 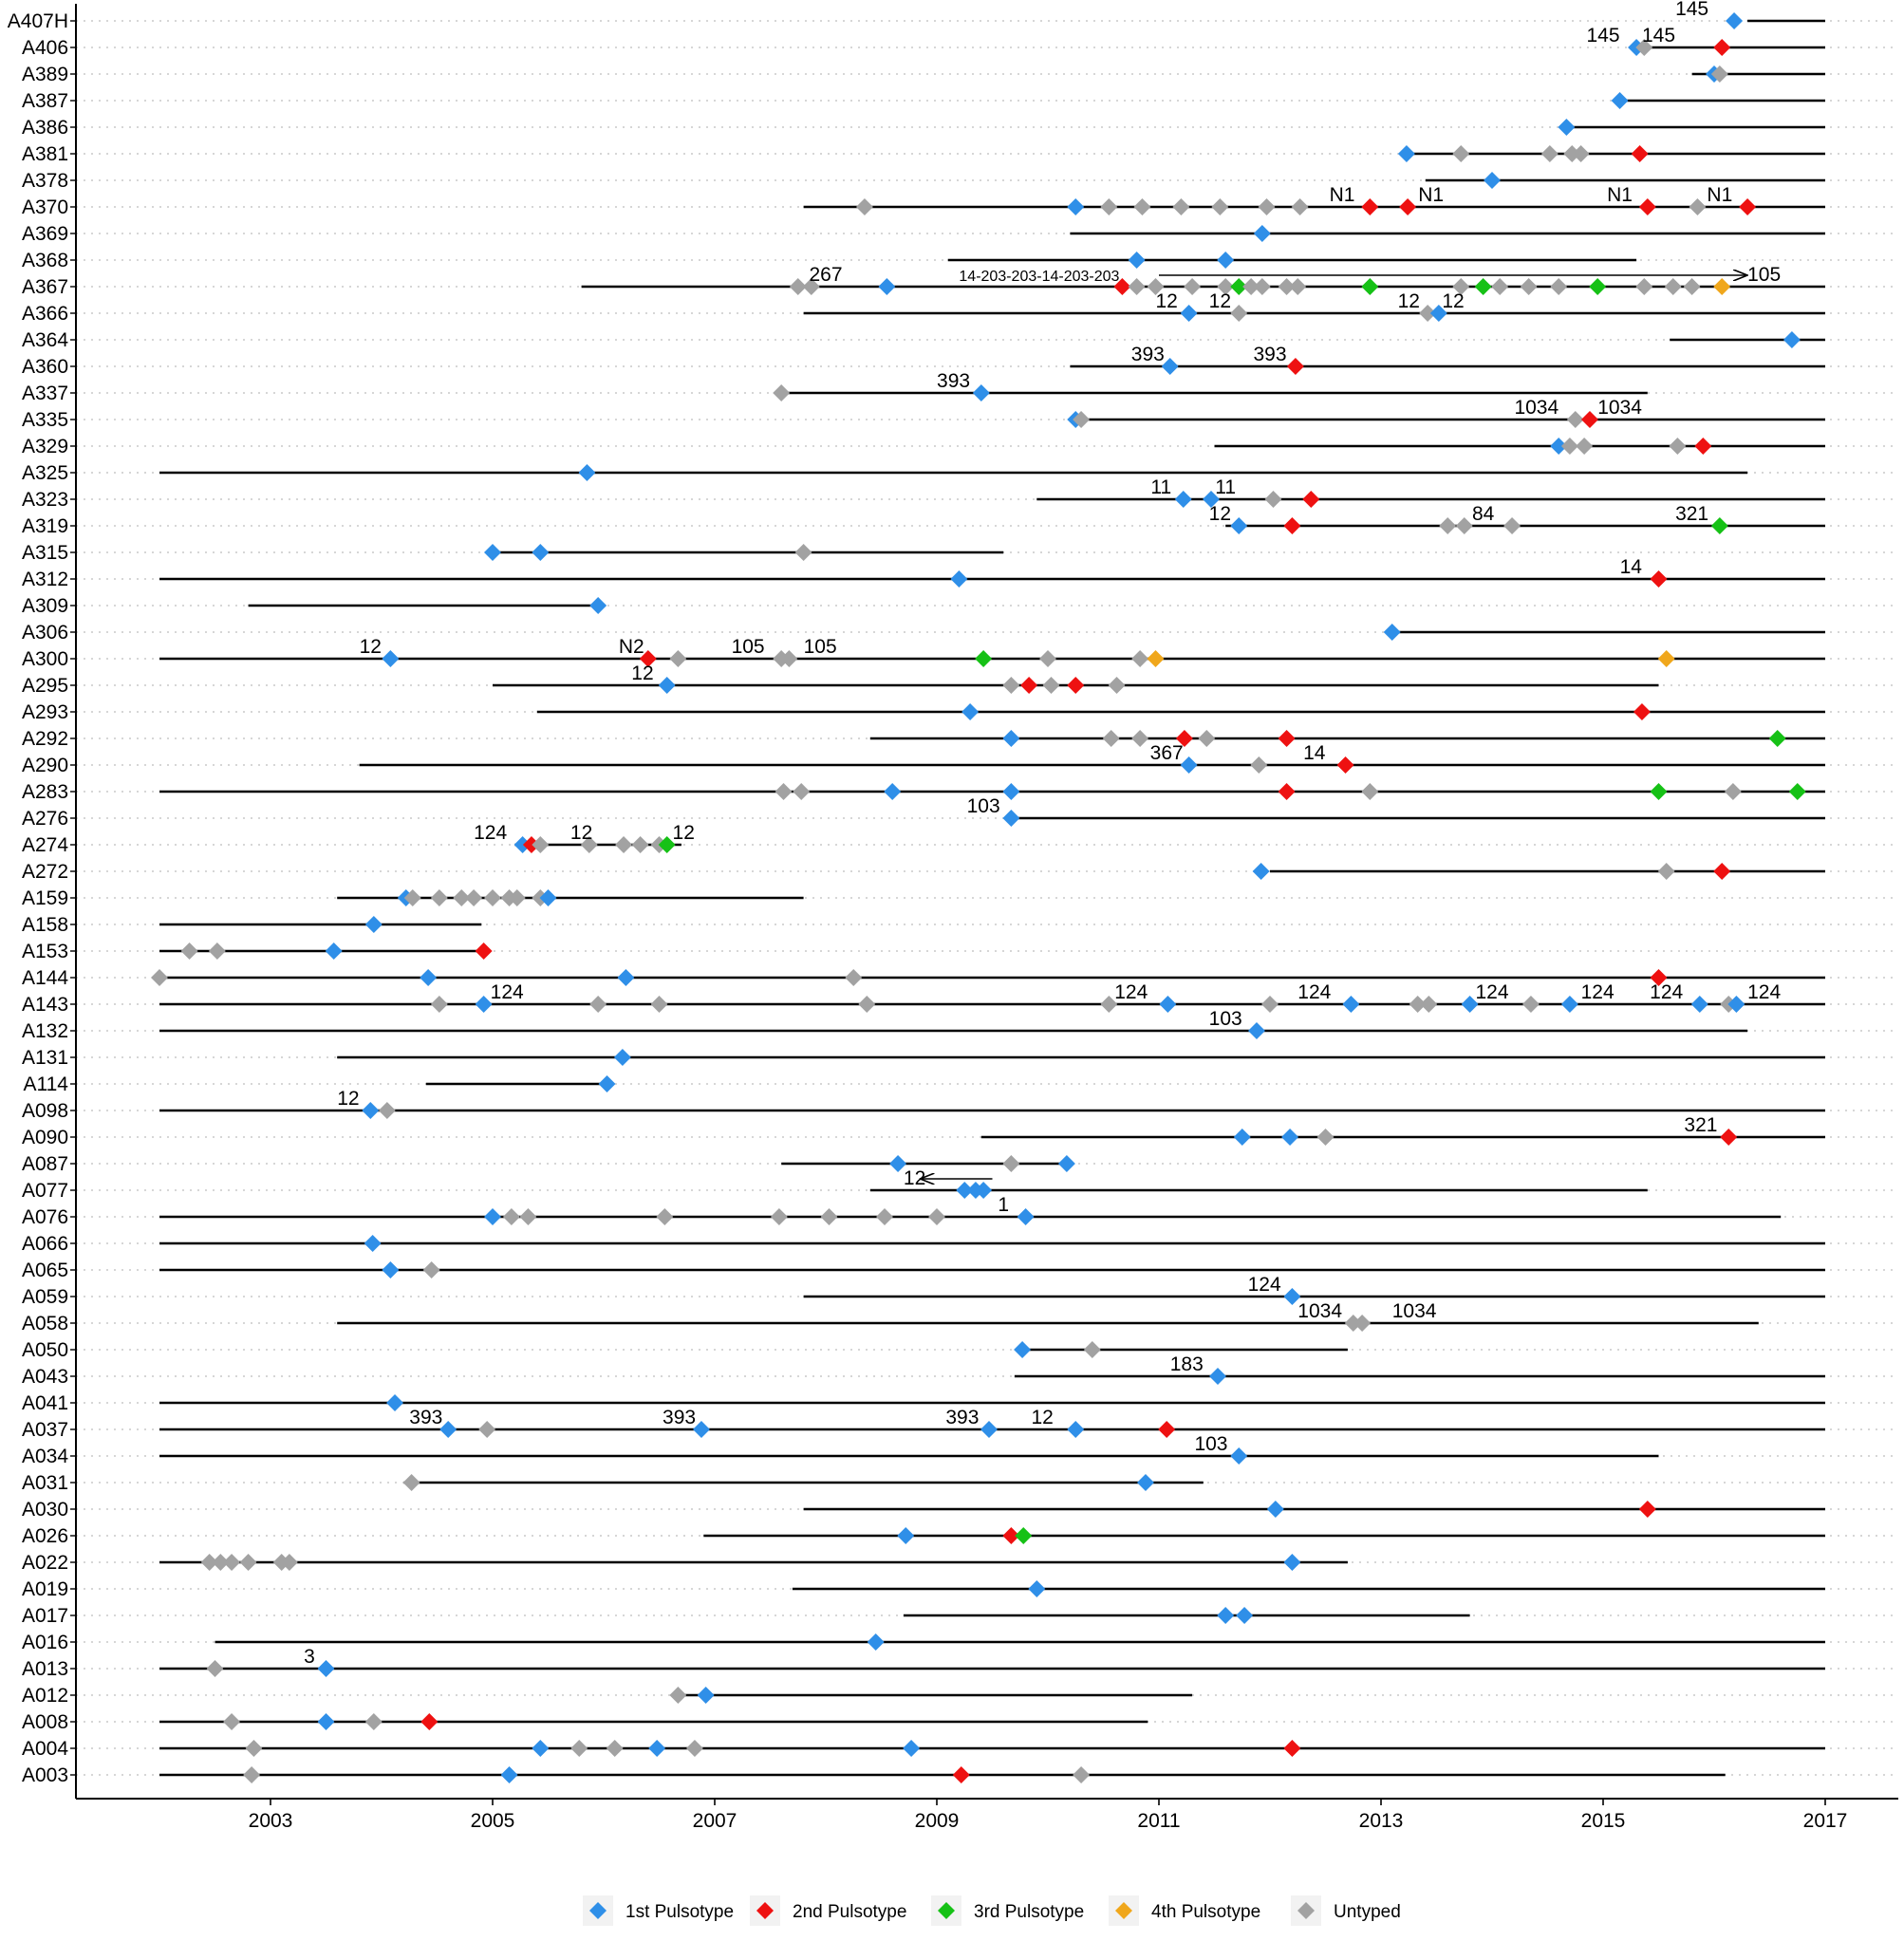 I want to click on sequence-type-label: 105, so click(x=749, y=647).